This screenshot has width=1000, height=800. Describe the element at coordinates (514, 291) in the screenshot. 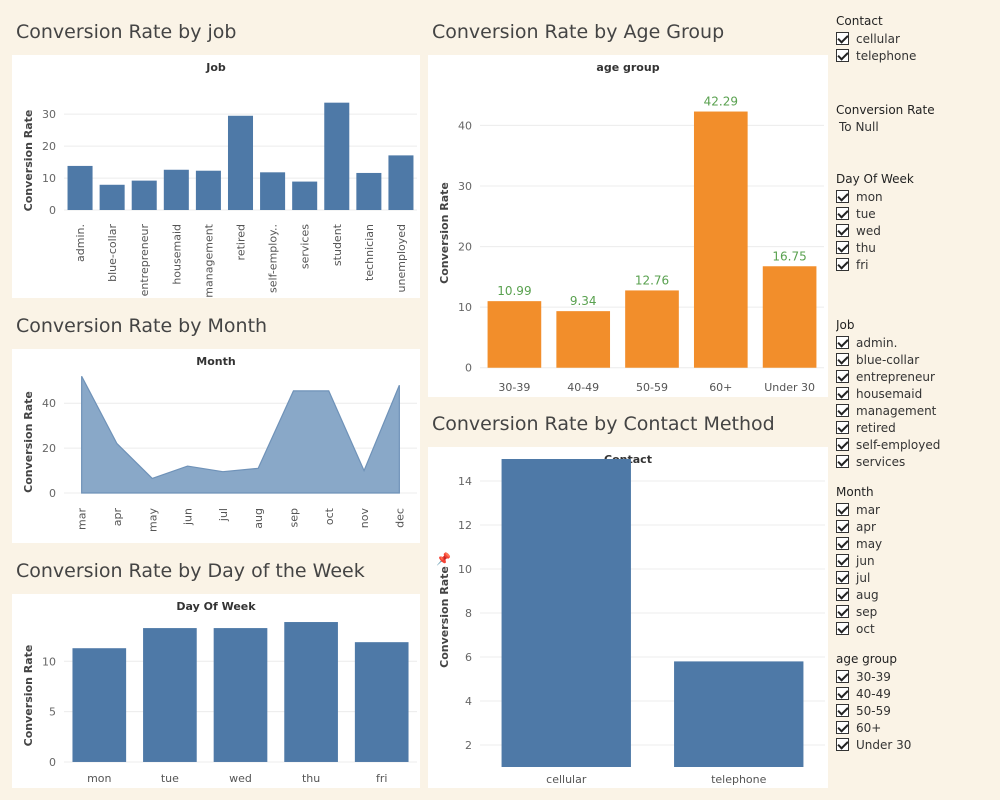

I see `data-label: 10.99` at that location.